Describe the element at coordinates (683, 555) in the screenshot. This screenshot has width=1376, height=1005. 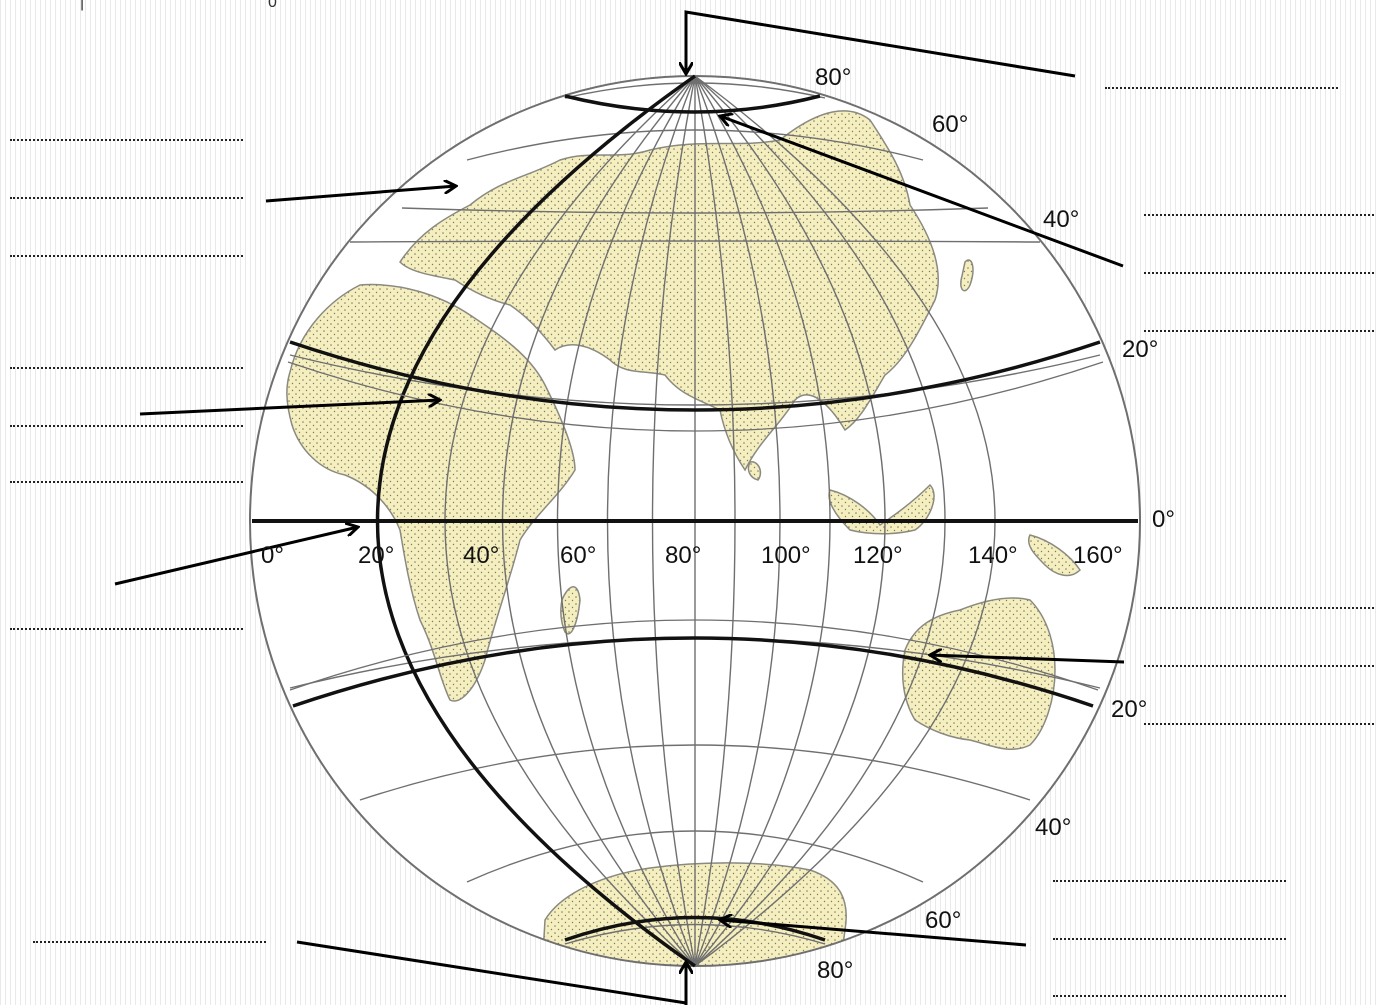
I see `longitude-label: 80°` at that location.